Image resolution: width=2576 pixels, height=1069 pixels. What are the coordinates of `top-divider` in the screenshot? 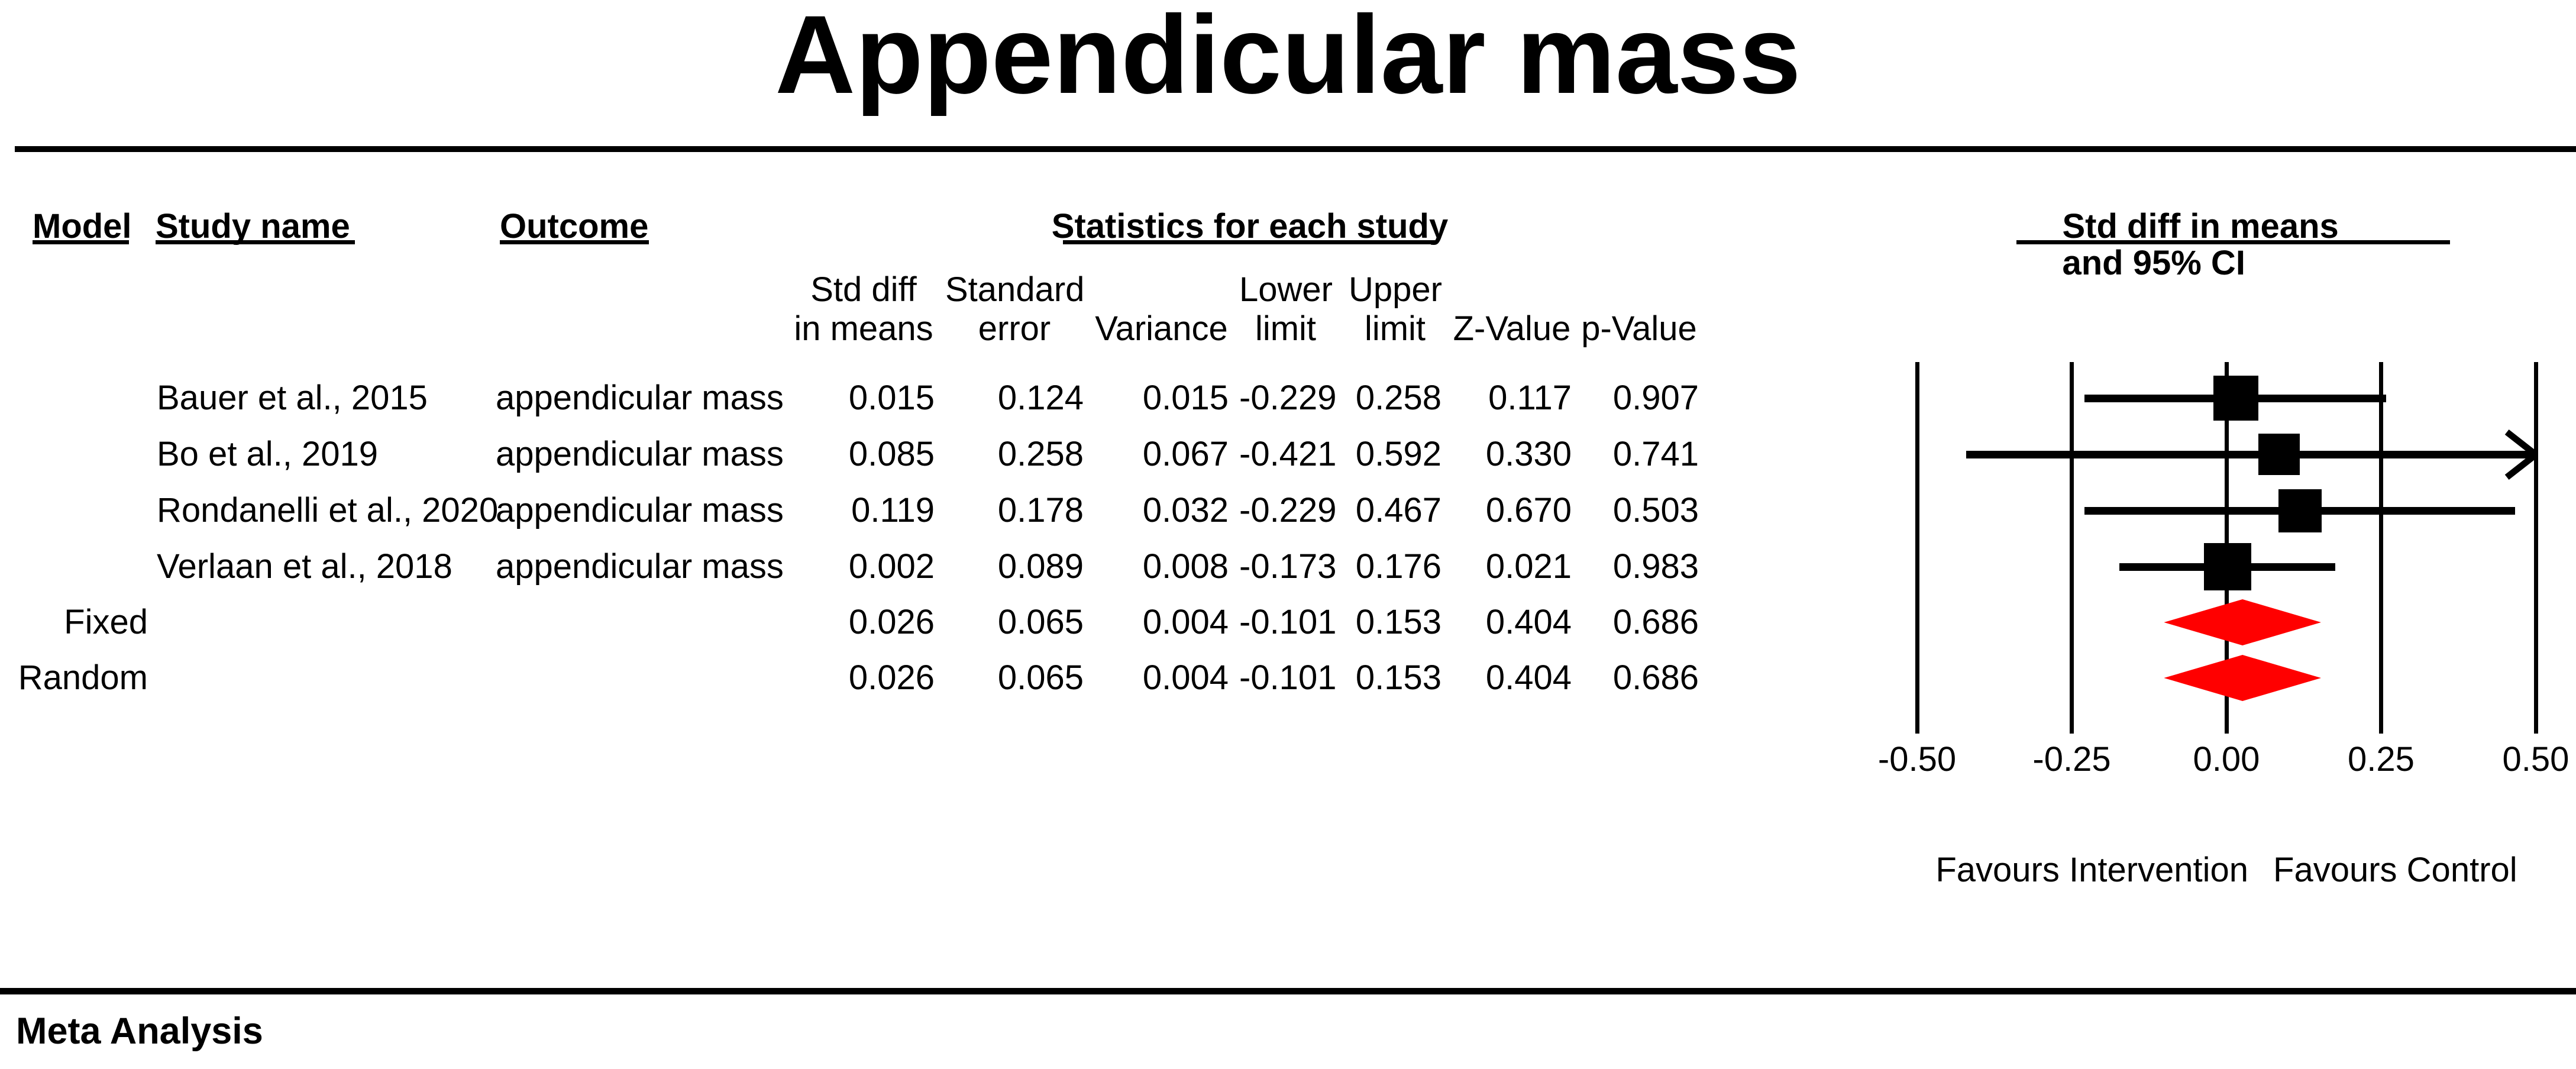 It's located at (1295, 149).